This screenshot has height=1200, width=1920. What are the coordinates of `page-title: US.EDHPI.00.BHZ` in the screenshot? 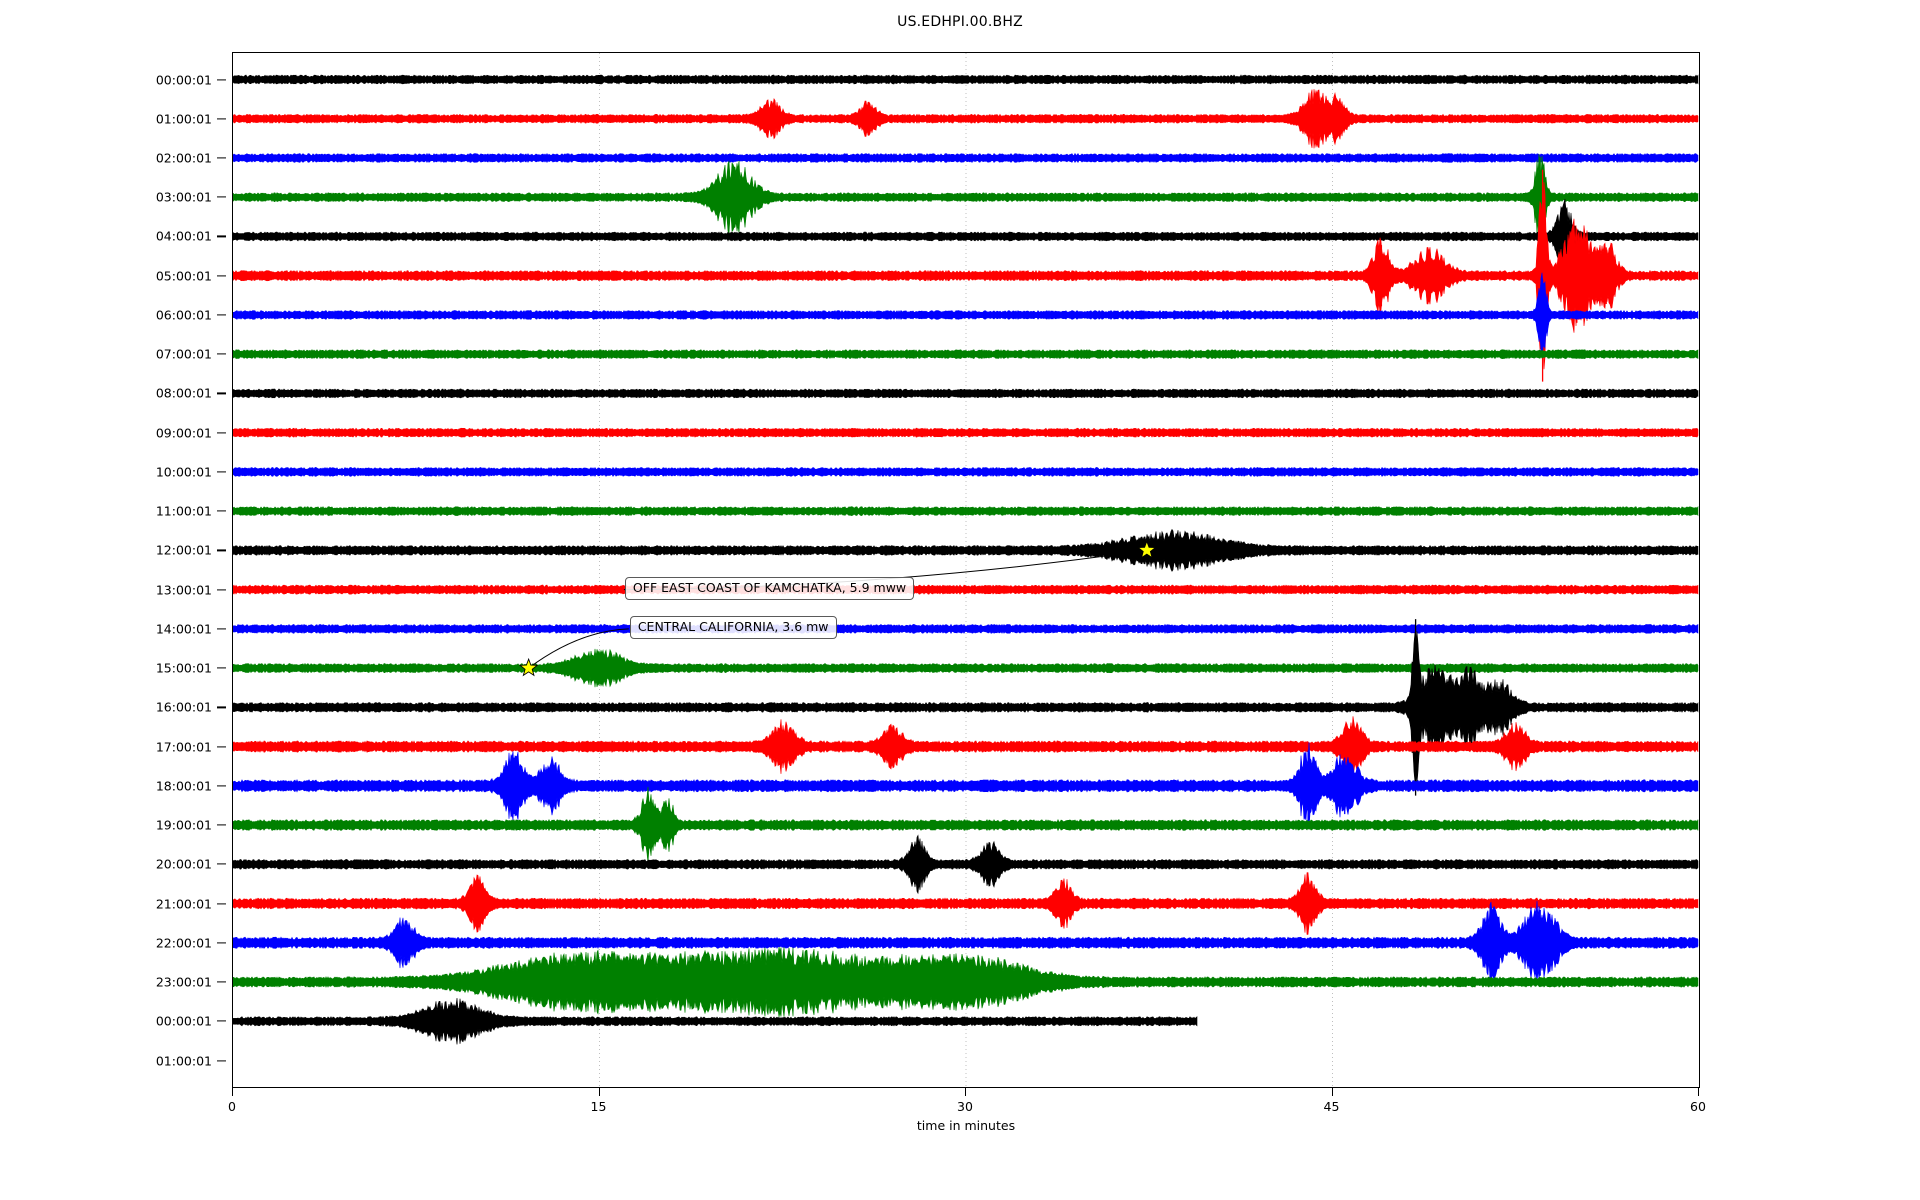 It's located at (960, 22).